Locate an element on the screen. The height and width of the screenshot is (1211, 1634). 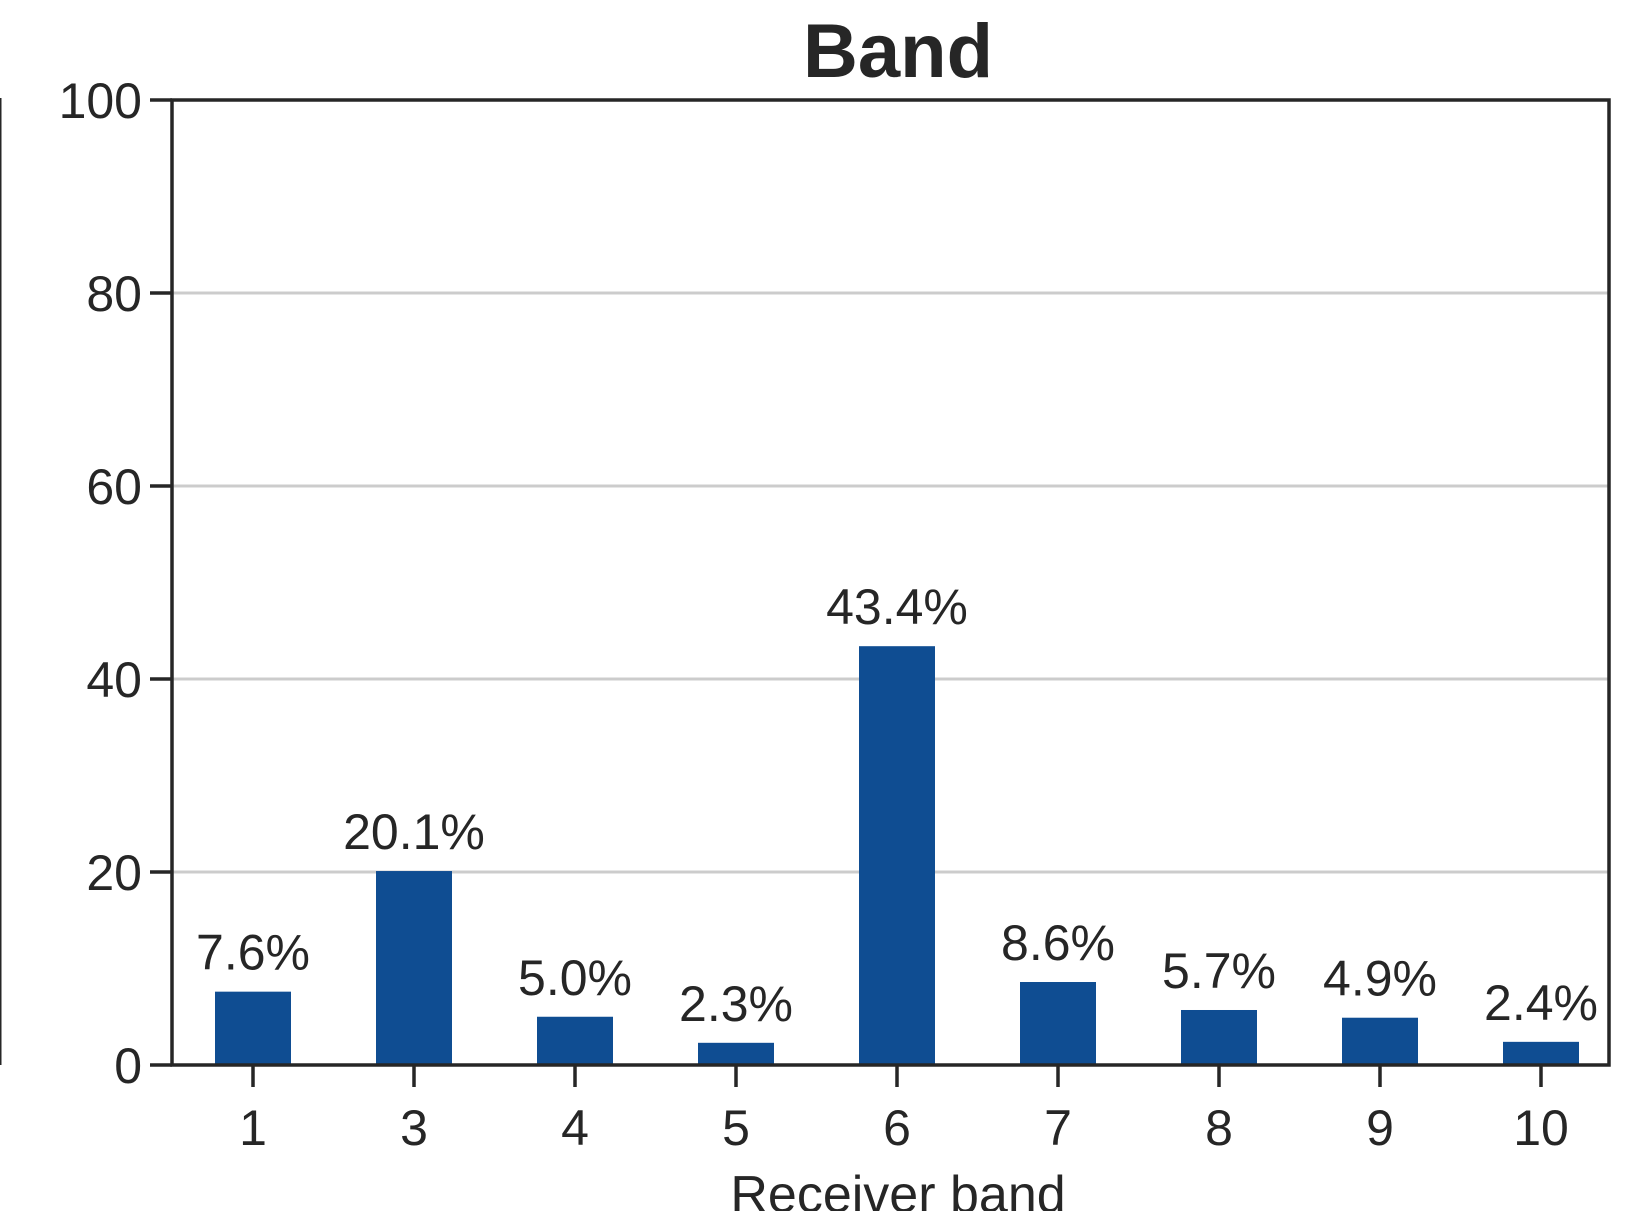
data-label-6: 43.4% is located at coordinates (897, 607).